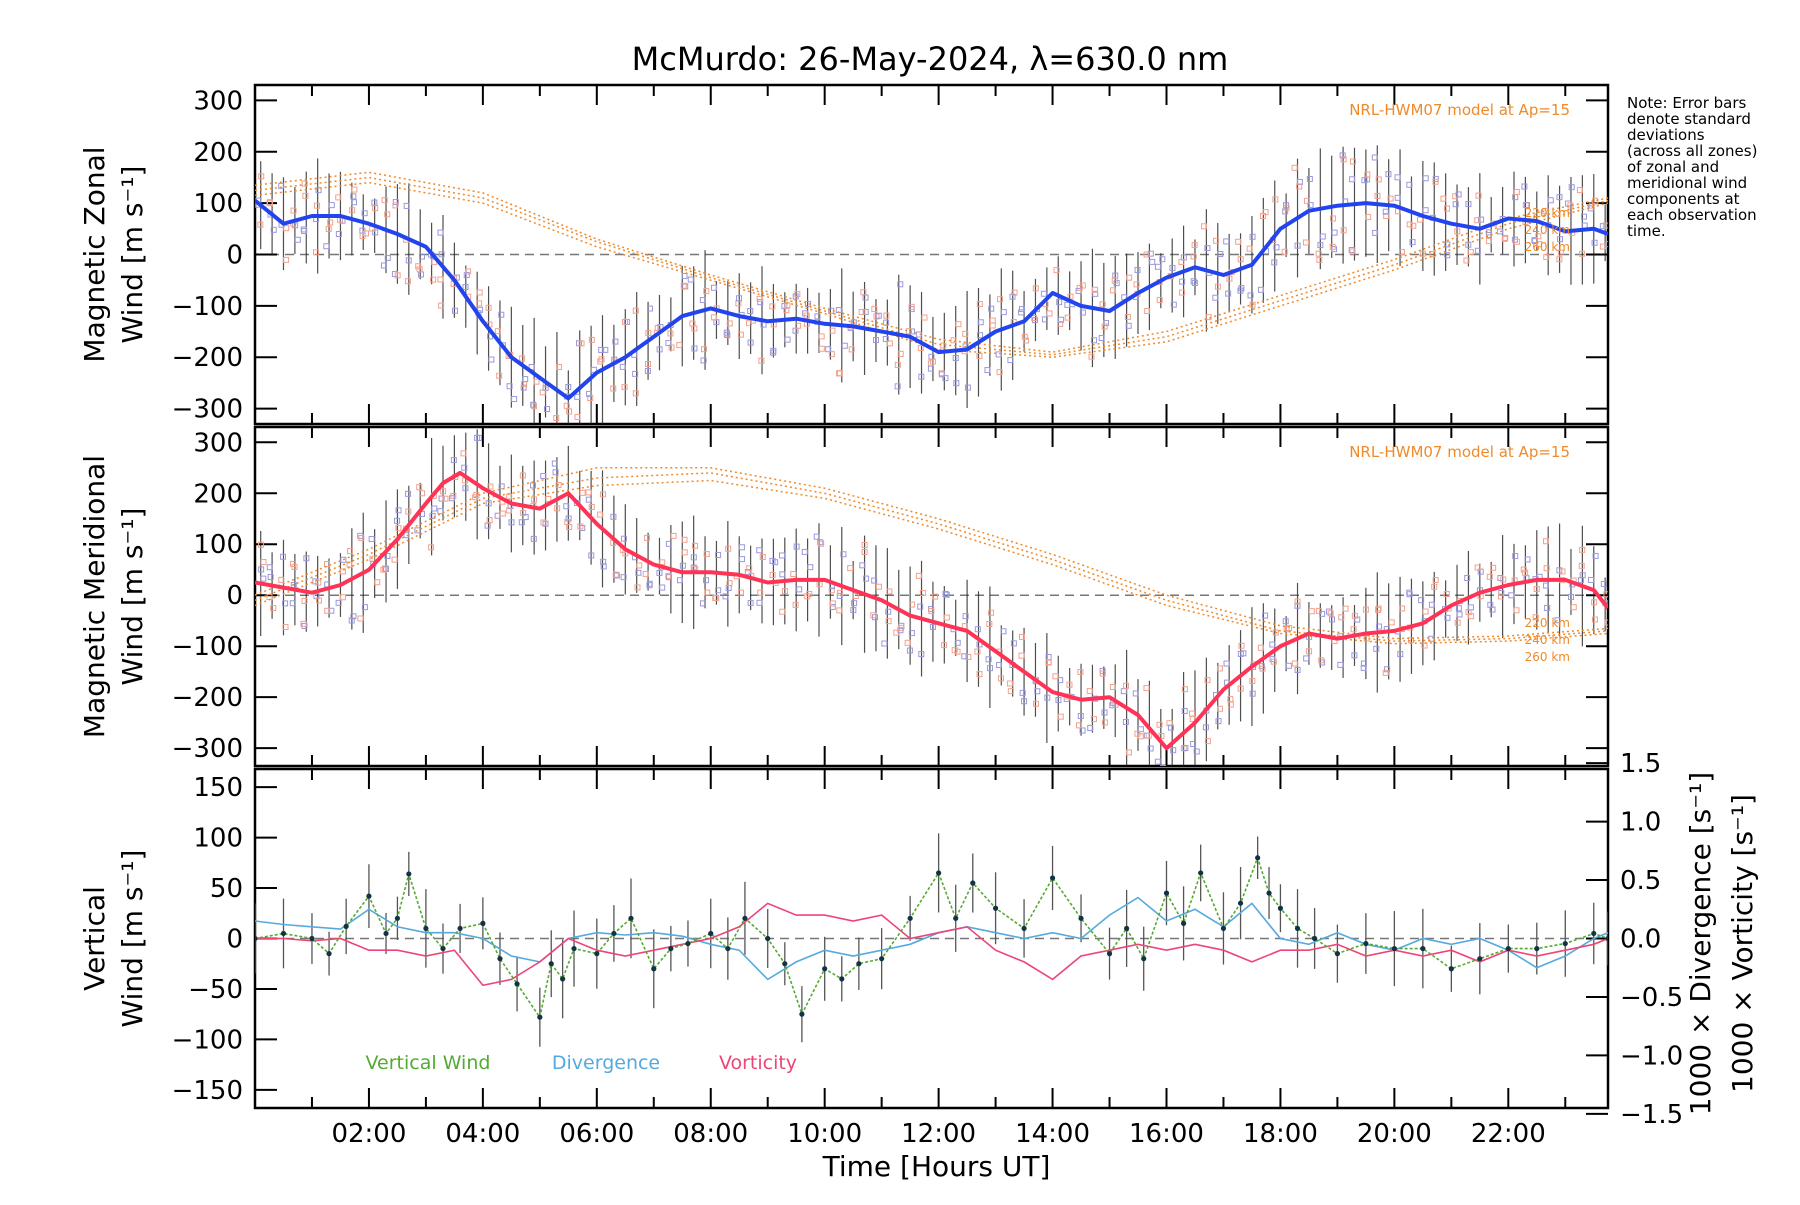 The height and width of the screenshot is (1205, 1800). What do you see at coordinates (218, 204) in the screenshot?
I see `ytick-label: 100` at bounding box center [218, 204].